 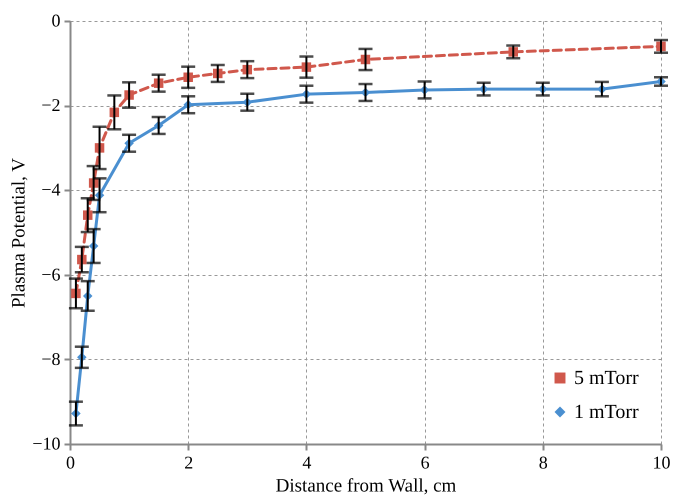 What do you see at coordinates (425, 462) in the screenshot?
I see `x-tick-label: 6` at bounding box center [425, 462].